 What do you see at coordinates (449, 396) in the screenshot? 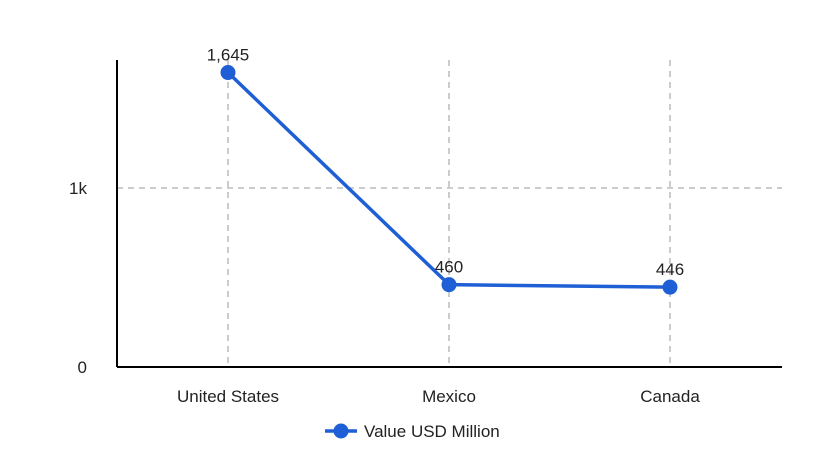
I see `x-tick-label: Mexico` at bounding box center [449, 396].